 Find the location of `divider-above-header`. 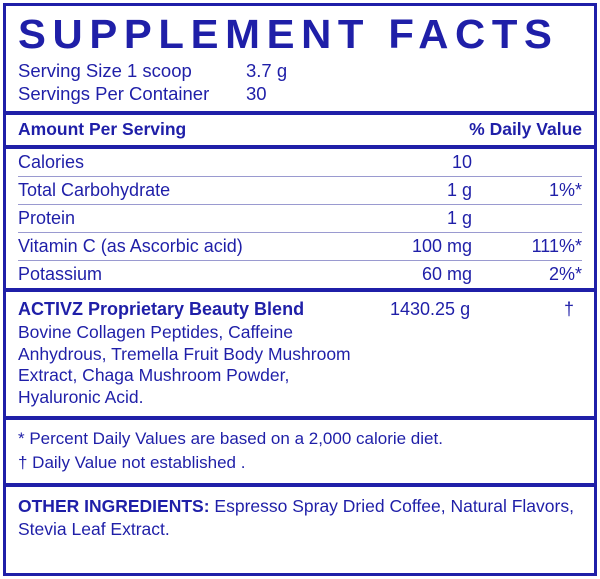

divider-above-header is located at coordinates (300, 113).